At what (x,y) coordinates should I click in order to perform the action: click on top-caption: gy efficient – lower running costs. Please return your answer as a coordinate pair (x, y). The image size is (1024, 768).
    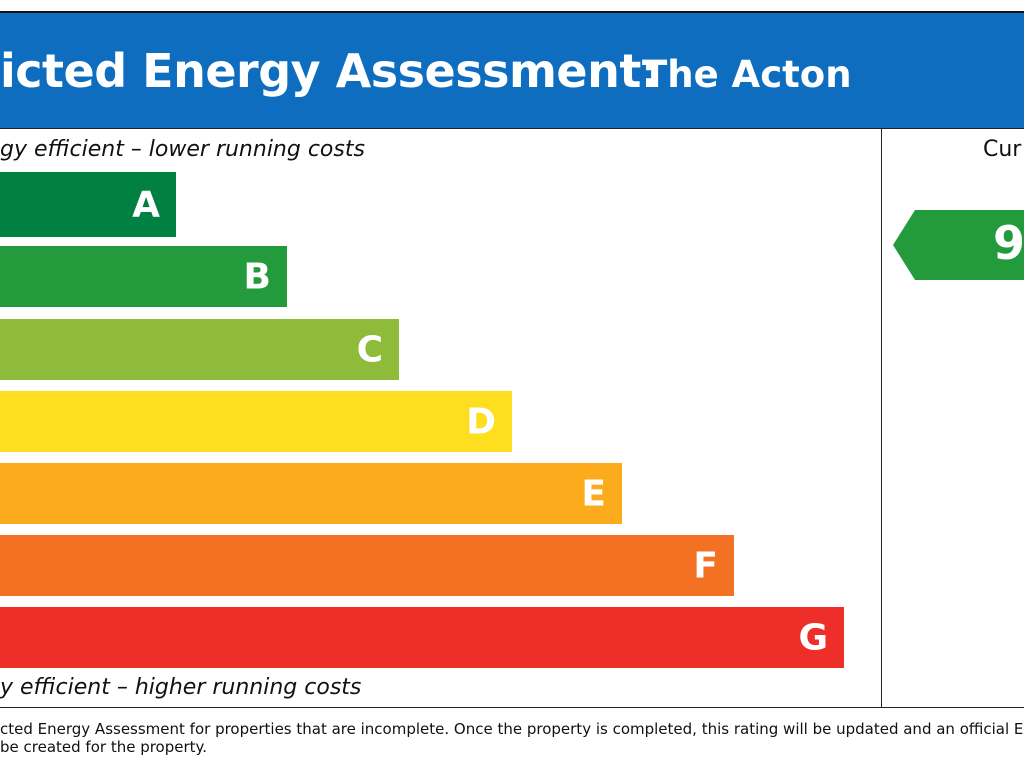
    Looking at the image, I should click on (182, 149).